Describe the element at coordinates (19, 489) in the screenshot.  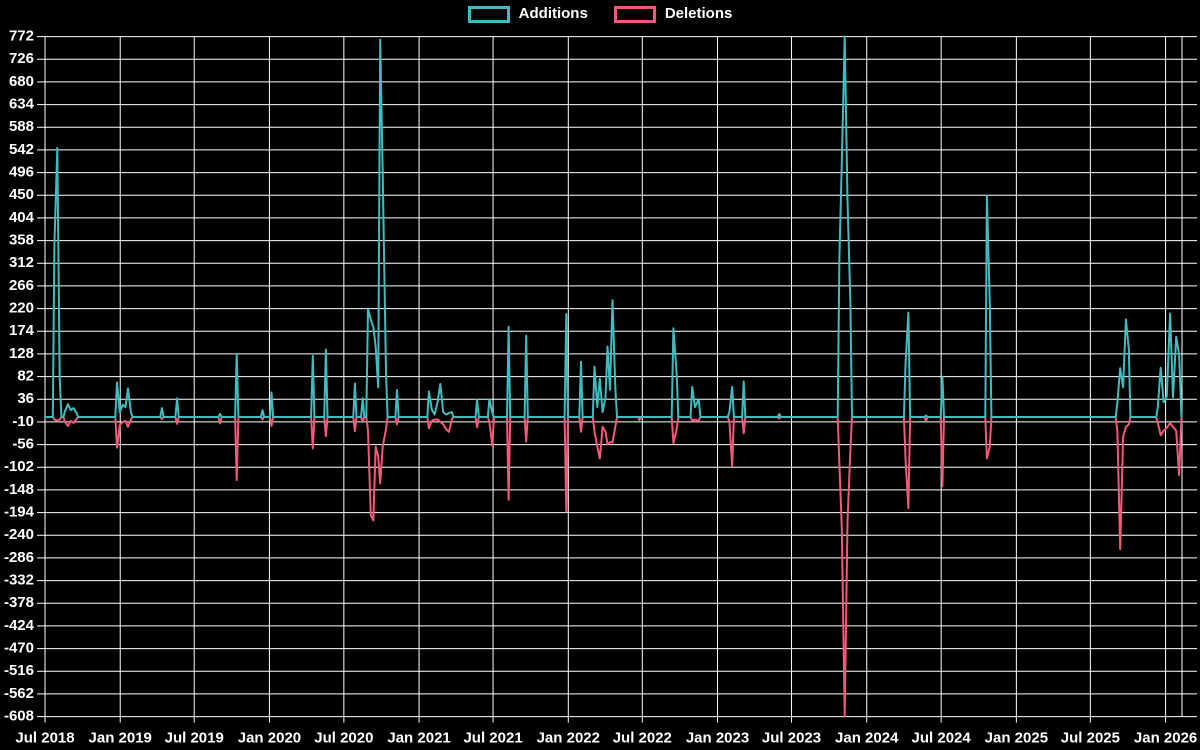
I see `y-axis-tick-label: -148` at that location.